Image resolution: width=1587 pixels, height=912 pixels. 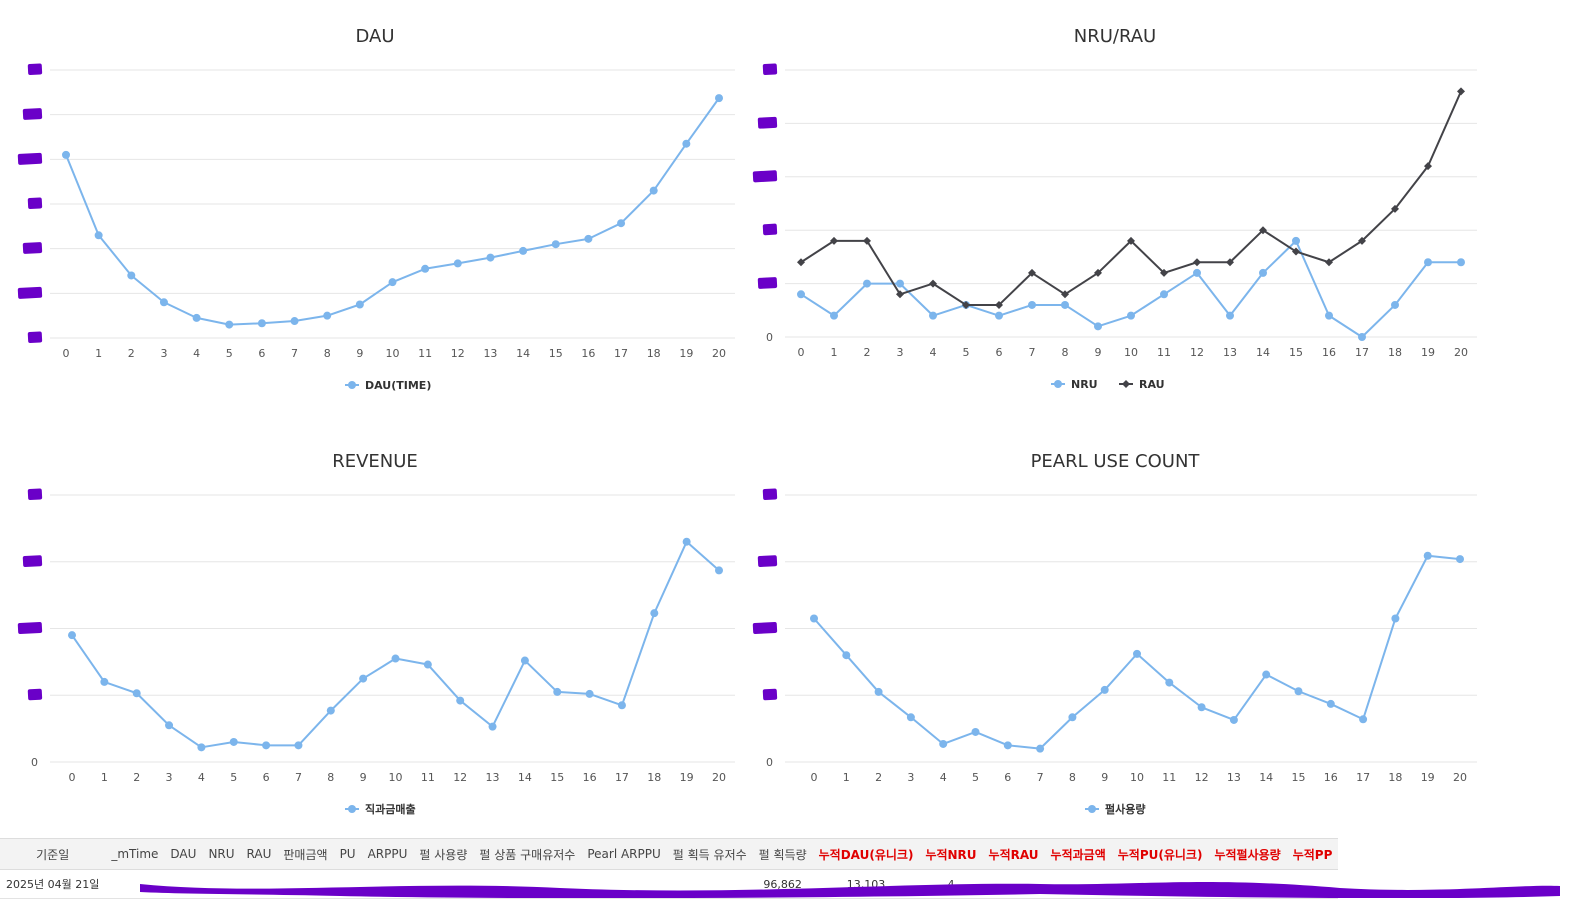 I want to click on table-header-cell: 누적PP, so click(x=1312, y=854).